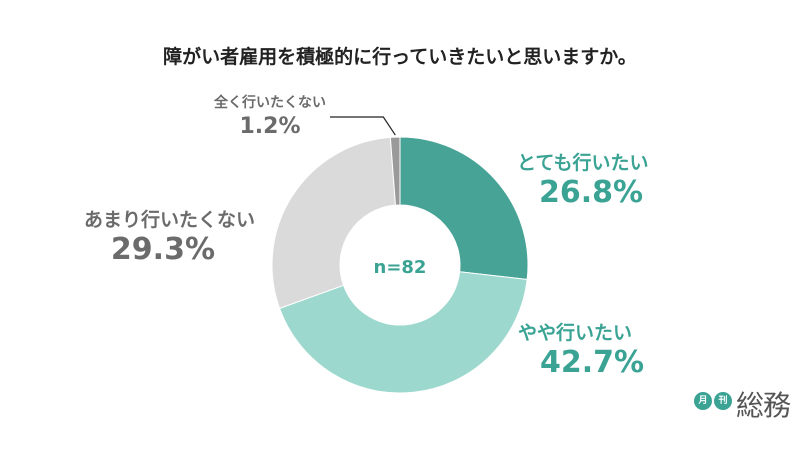 The image size is (800, 450). Describe the element at coordinates (334, 222) in the screenshot. I see `slice-not-very-willing` at that location.